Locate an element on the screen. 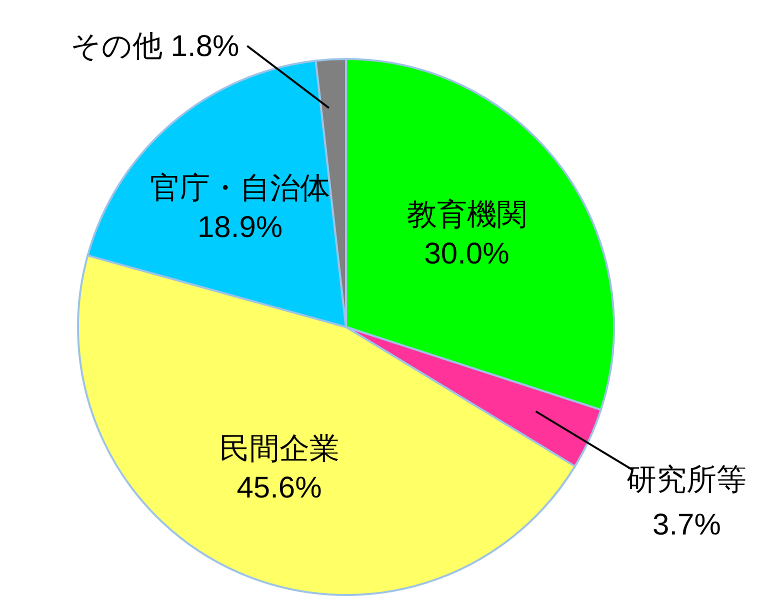 The image size is (780, 606). data-label: 18.9% is located at coordinates (240, 227).